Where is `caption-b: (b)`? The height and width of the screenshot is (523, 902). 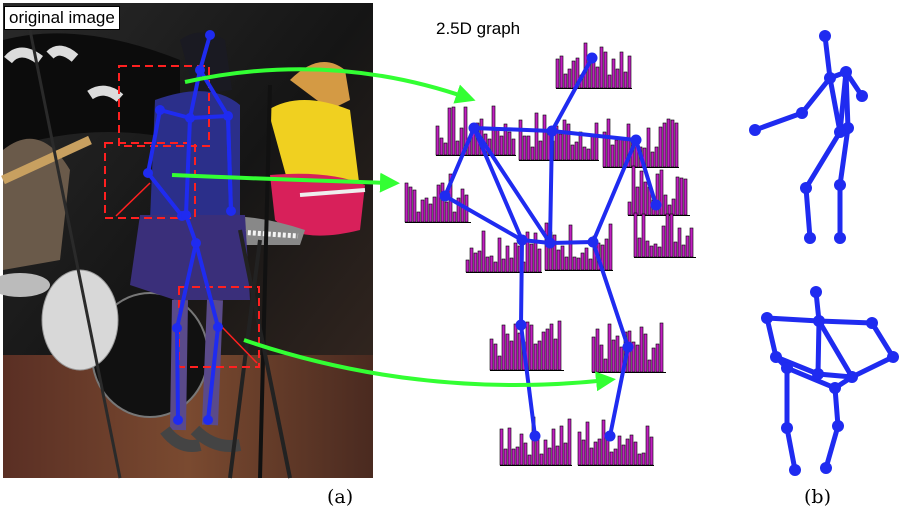
caption-b: (b) is located at coordinates (817, 497).